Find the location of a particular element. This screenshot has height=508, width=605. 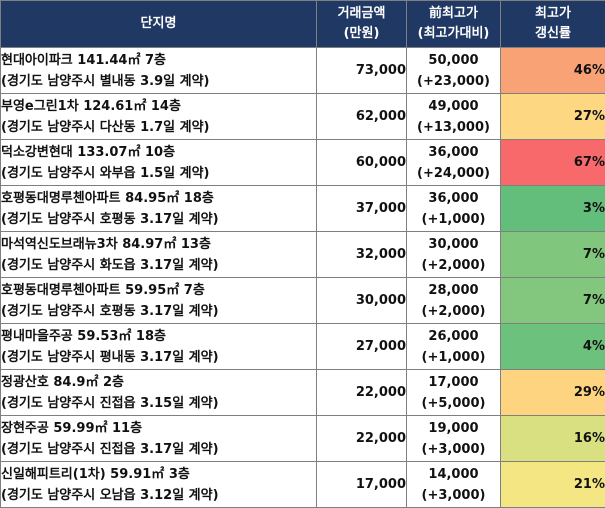

prev-high-value: 30,000 is located at coordinates (453, 244).